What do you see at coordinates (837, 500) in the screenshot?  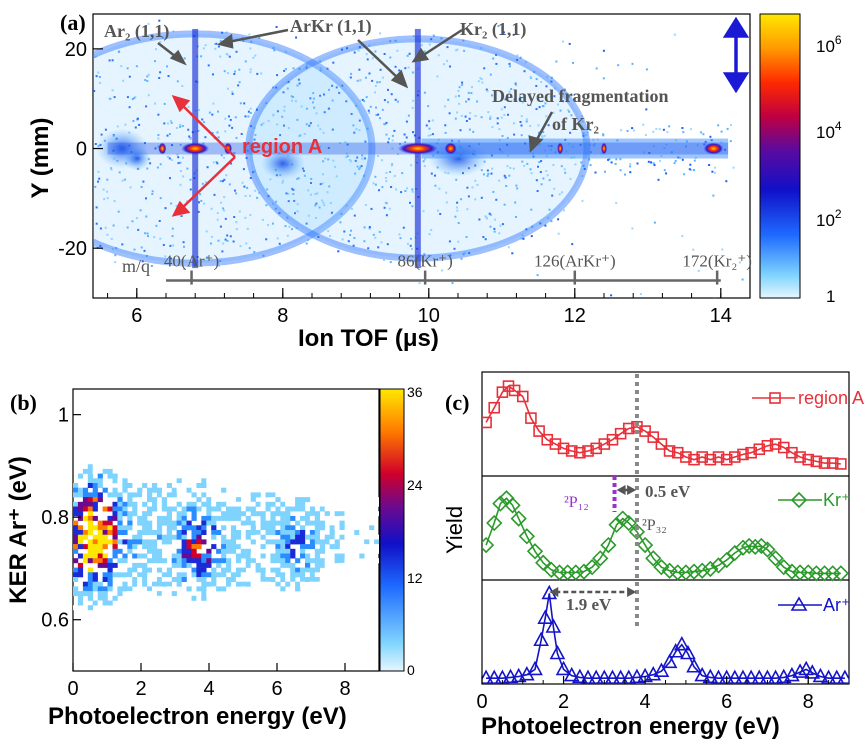 I see `legend-label-kr: Kr⁺` at bounding box center [837, 500].